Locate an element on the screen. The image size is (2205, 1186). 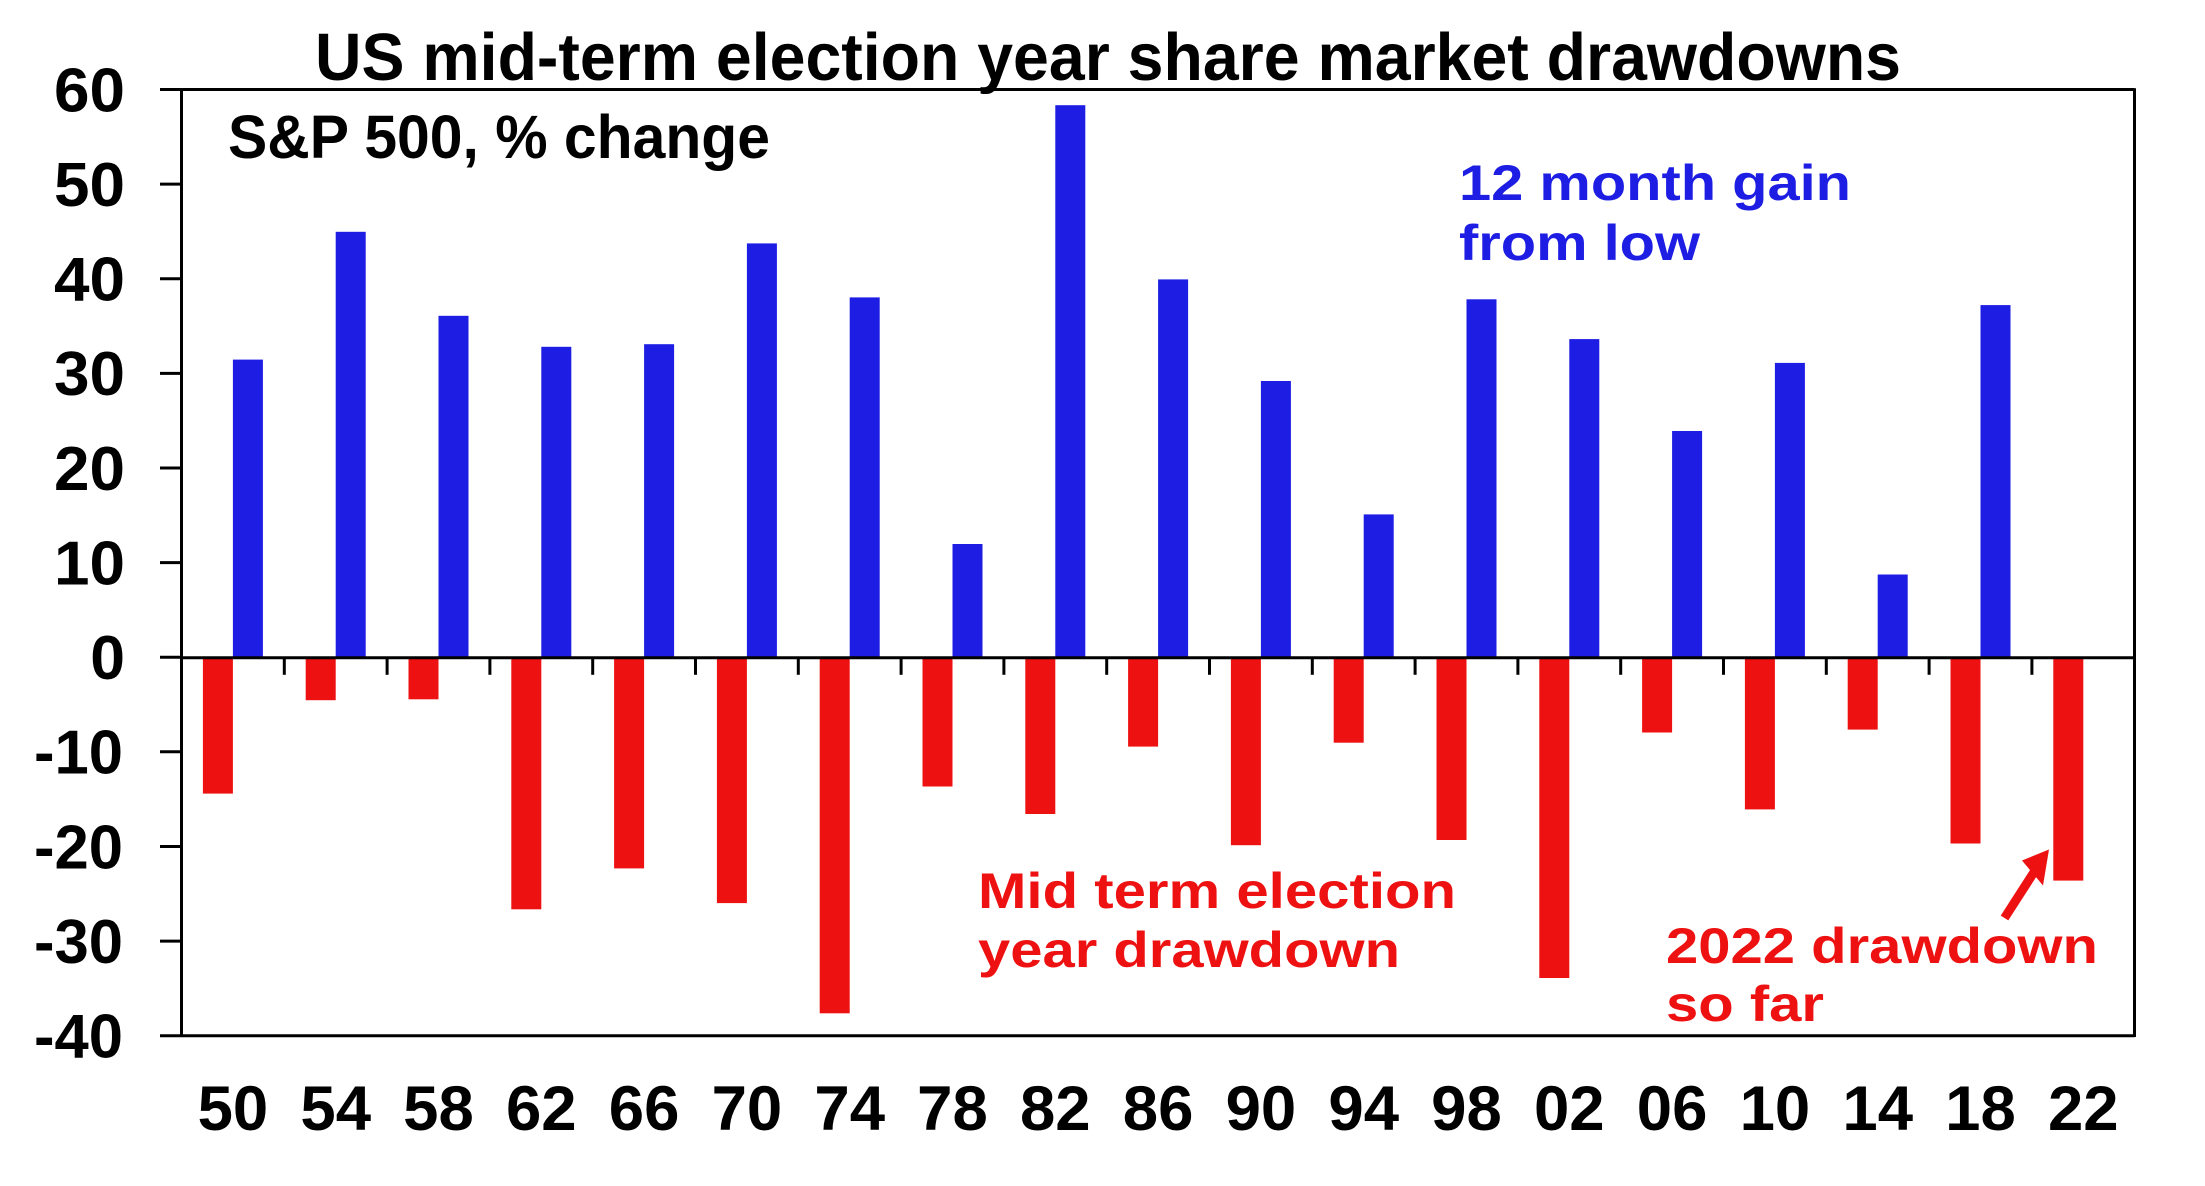
svg-text: 18 is located at coordinates (1980, 1109).